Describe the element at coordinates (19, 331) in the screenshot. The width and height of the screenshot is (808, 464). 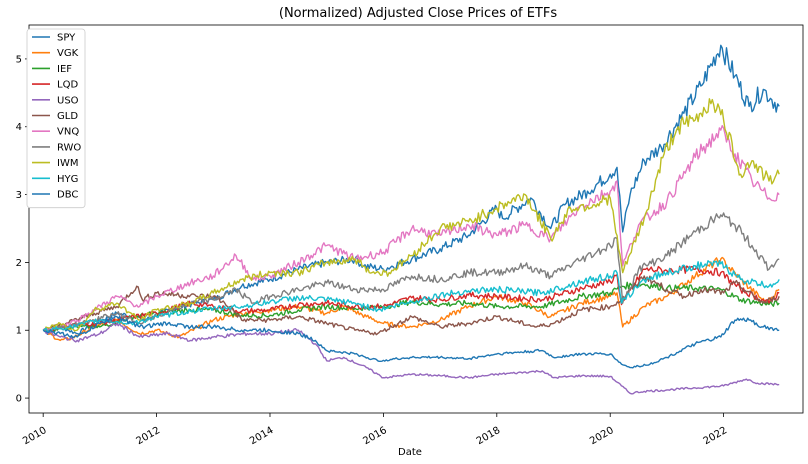
I see `y-tick-label: 1` at that location.